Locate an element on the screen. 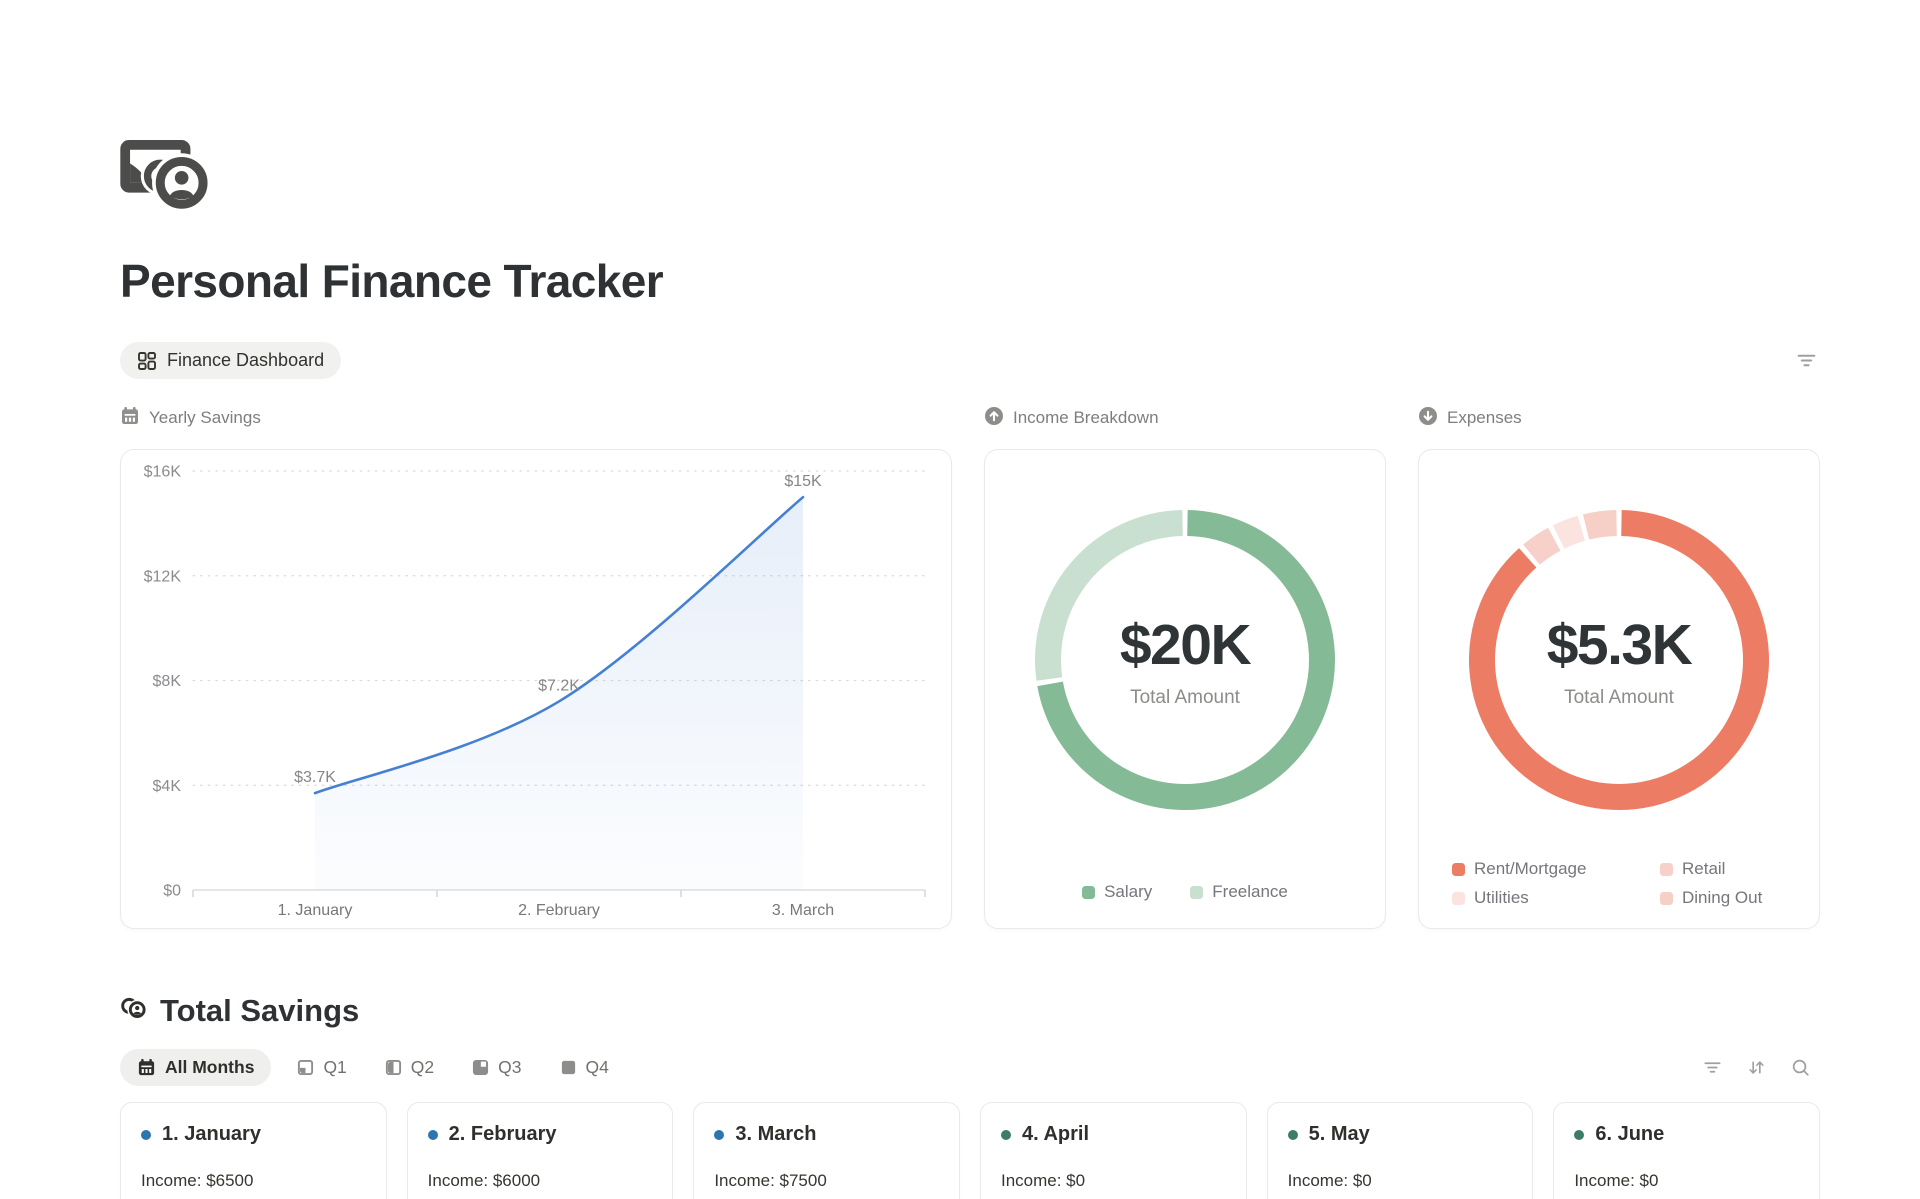 The width and height of the screenshot is (1920, 1199). tab-label: Q1 is located at coordinates (335, 1067).